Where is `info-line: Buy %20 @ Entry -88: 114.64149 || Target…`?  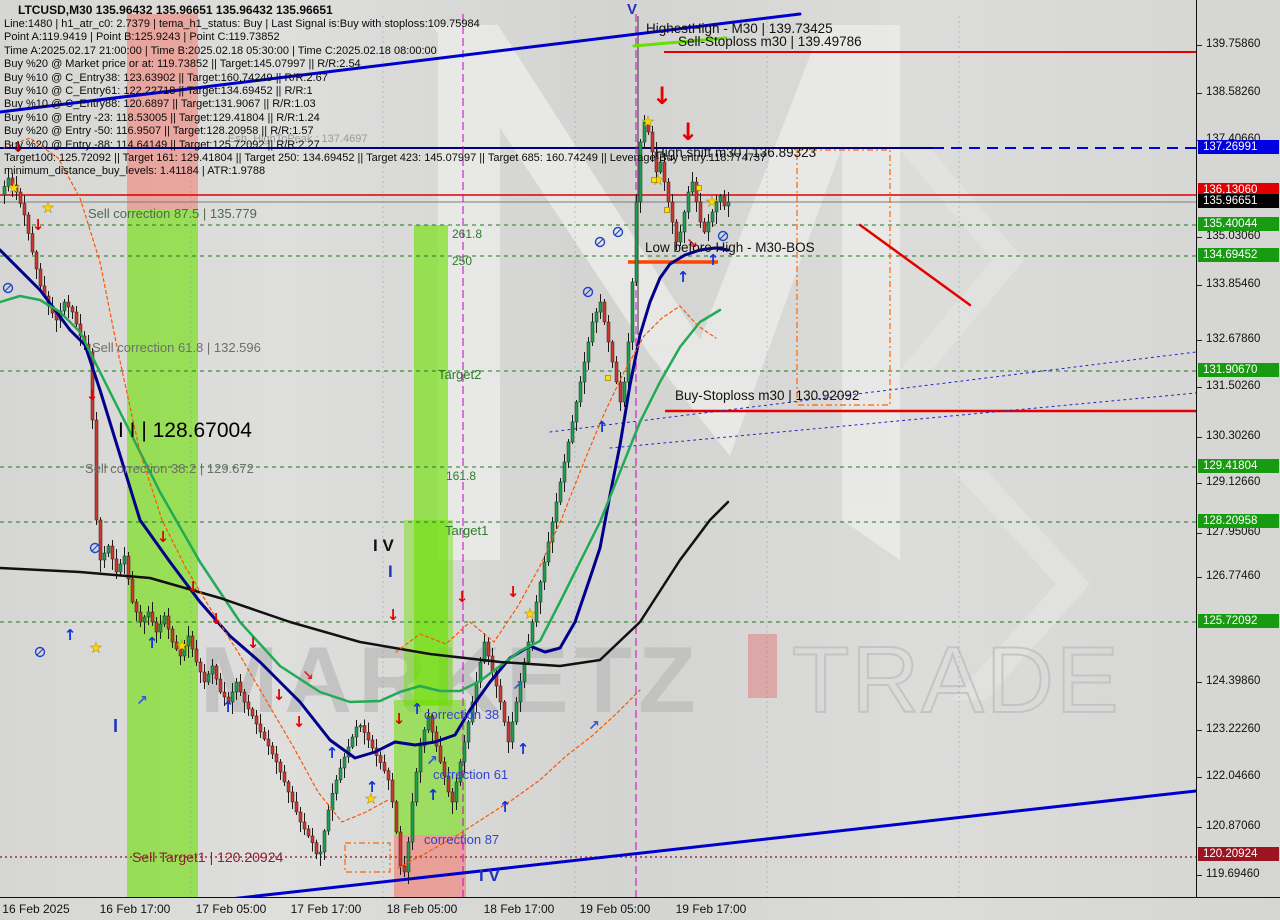
info-line: Buy %20 @ Entry -88: 114.64149 || Target… is located at coordinates (162, 144).